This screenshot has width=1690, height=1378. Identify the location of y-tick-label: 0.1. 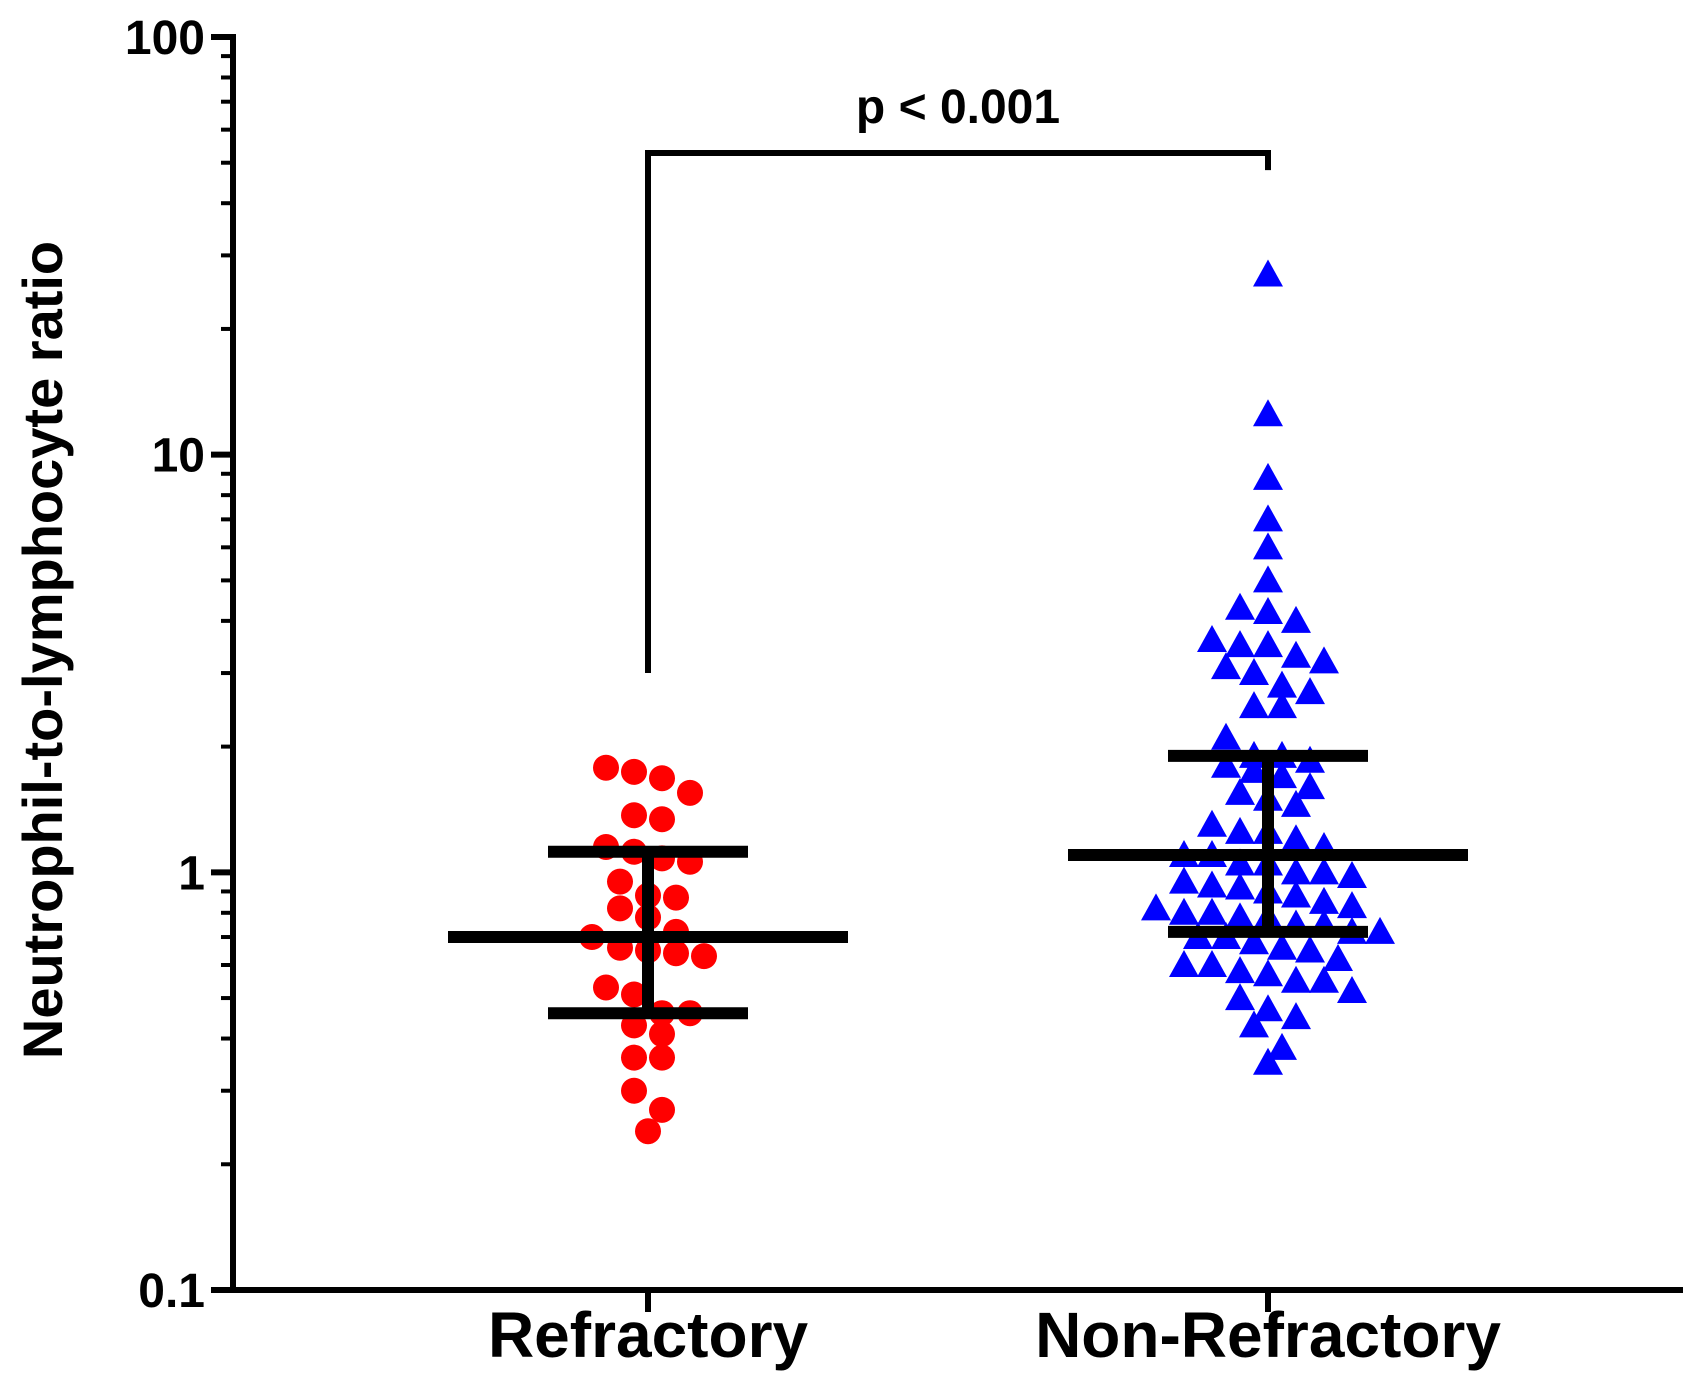
(171, 1291).